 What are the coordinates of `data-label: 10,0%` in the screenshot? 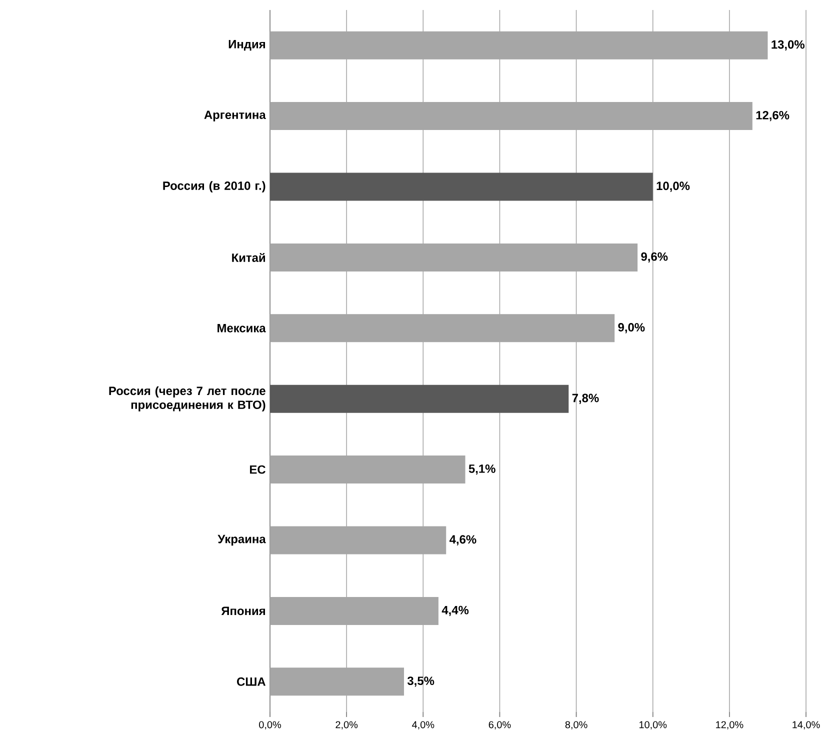 It's located at (673, 187).